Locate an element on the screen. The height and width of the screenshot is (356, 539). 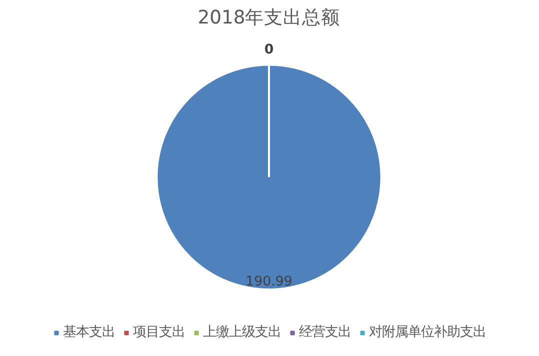
chart-title: 2018年支出总额 is located at coordinates (269, 17).